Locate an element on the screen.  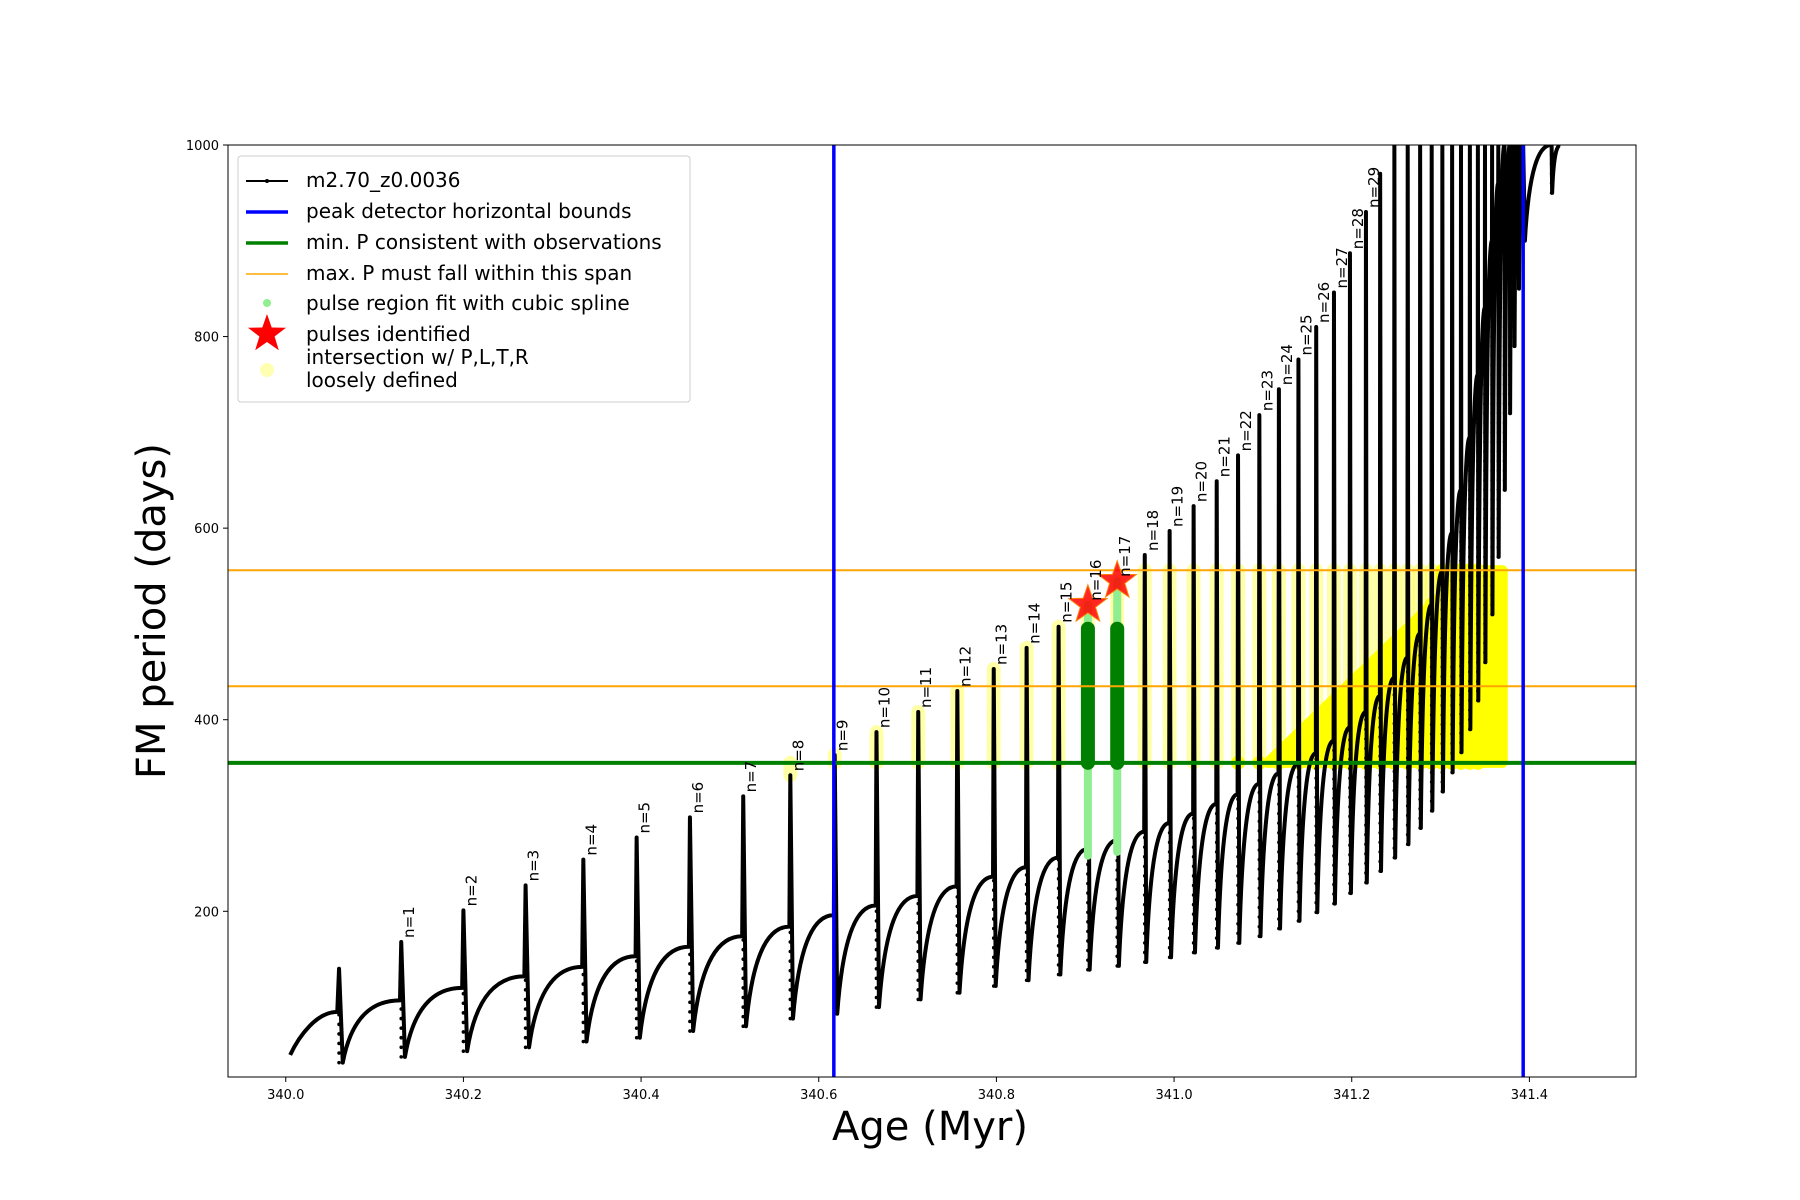
pulse-label: n=20 is located at coordinates (1202, 481).